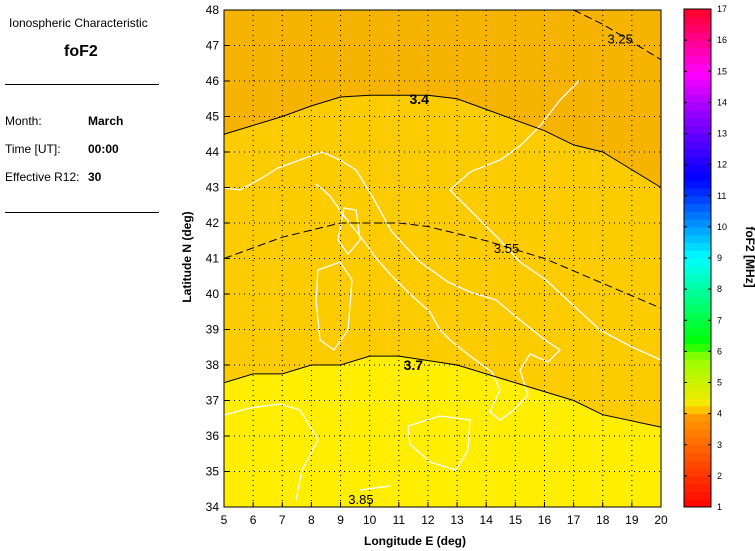 This screenshot has height=551, width=755. I want to click on x-tick-label: 7, so click(282, 520).